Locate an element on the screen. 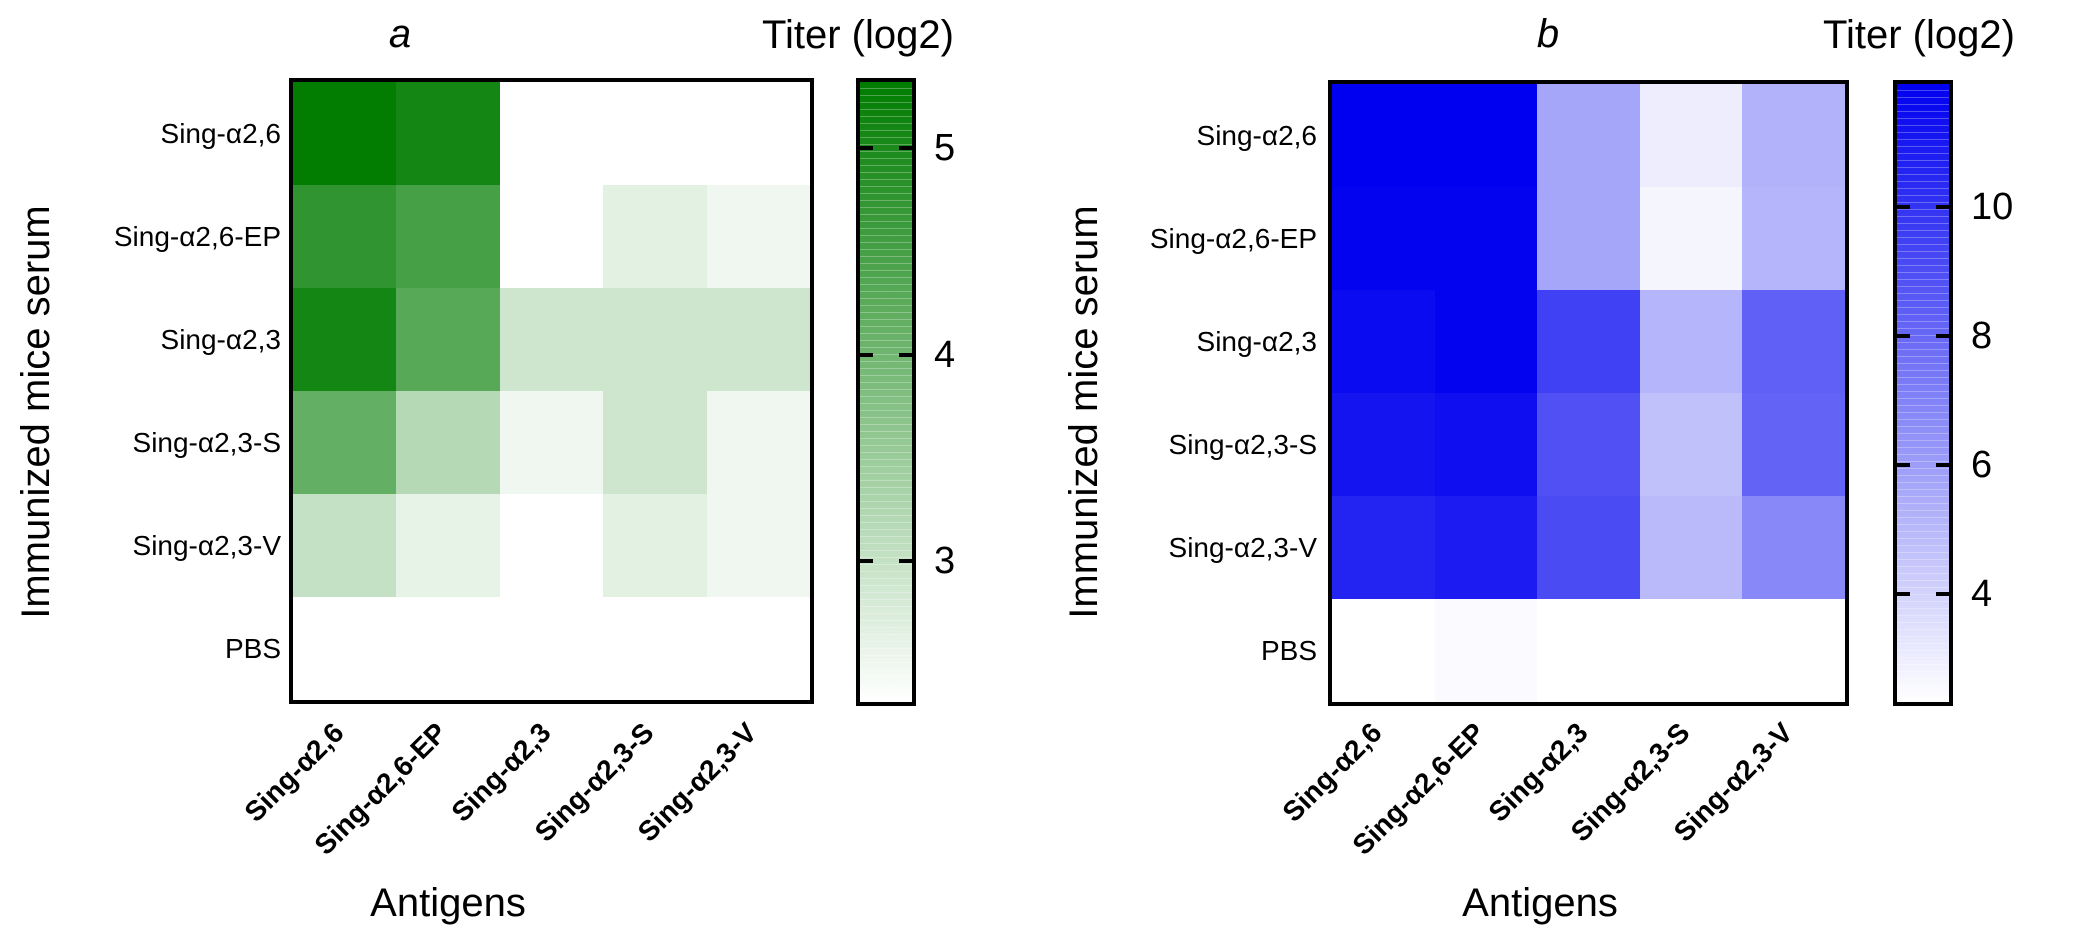 Image resolution: width=2092 pixels, height=946 pixels. panel-a-x-axis-label: Antigens is located at coordinates (448, 903).